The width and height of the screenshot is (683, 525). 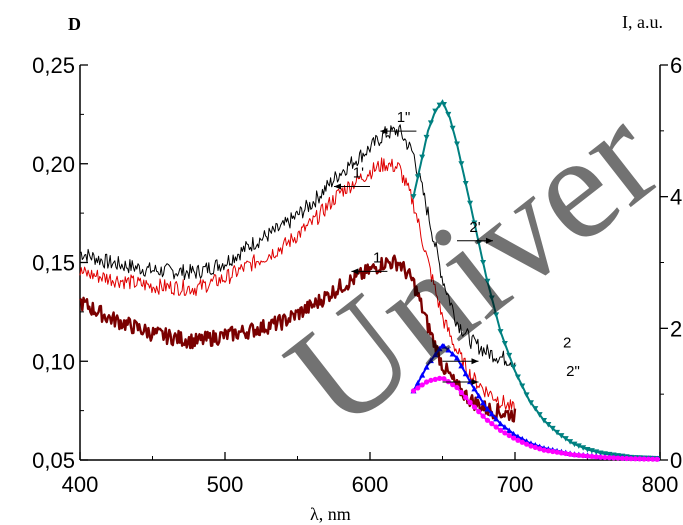 I want to click on x-tick-label: 600, so click(x=370, y=484).